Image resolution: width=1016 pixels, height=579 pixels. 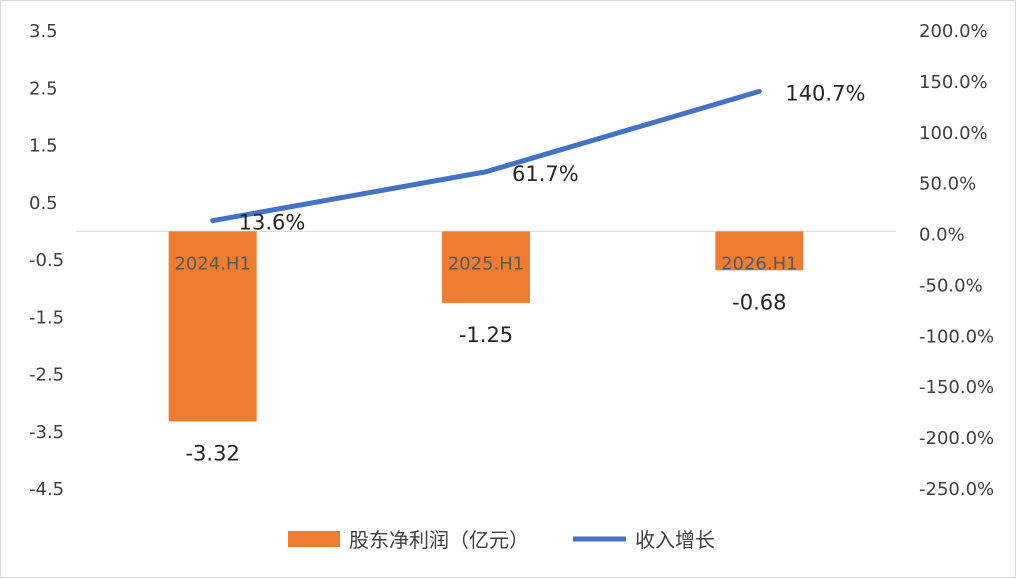 I want to click on legend-line-label: 收入增长, so click(x=675, y=540).